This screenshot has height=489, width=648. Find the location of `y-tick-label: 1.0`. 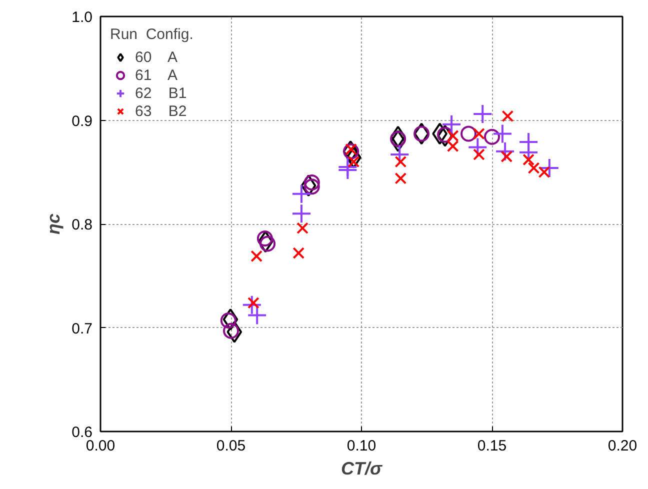

y-tick-label: 1.0 is located at coordinates (82, 17).